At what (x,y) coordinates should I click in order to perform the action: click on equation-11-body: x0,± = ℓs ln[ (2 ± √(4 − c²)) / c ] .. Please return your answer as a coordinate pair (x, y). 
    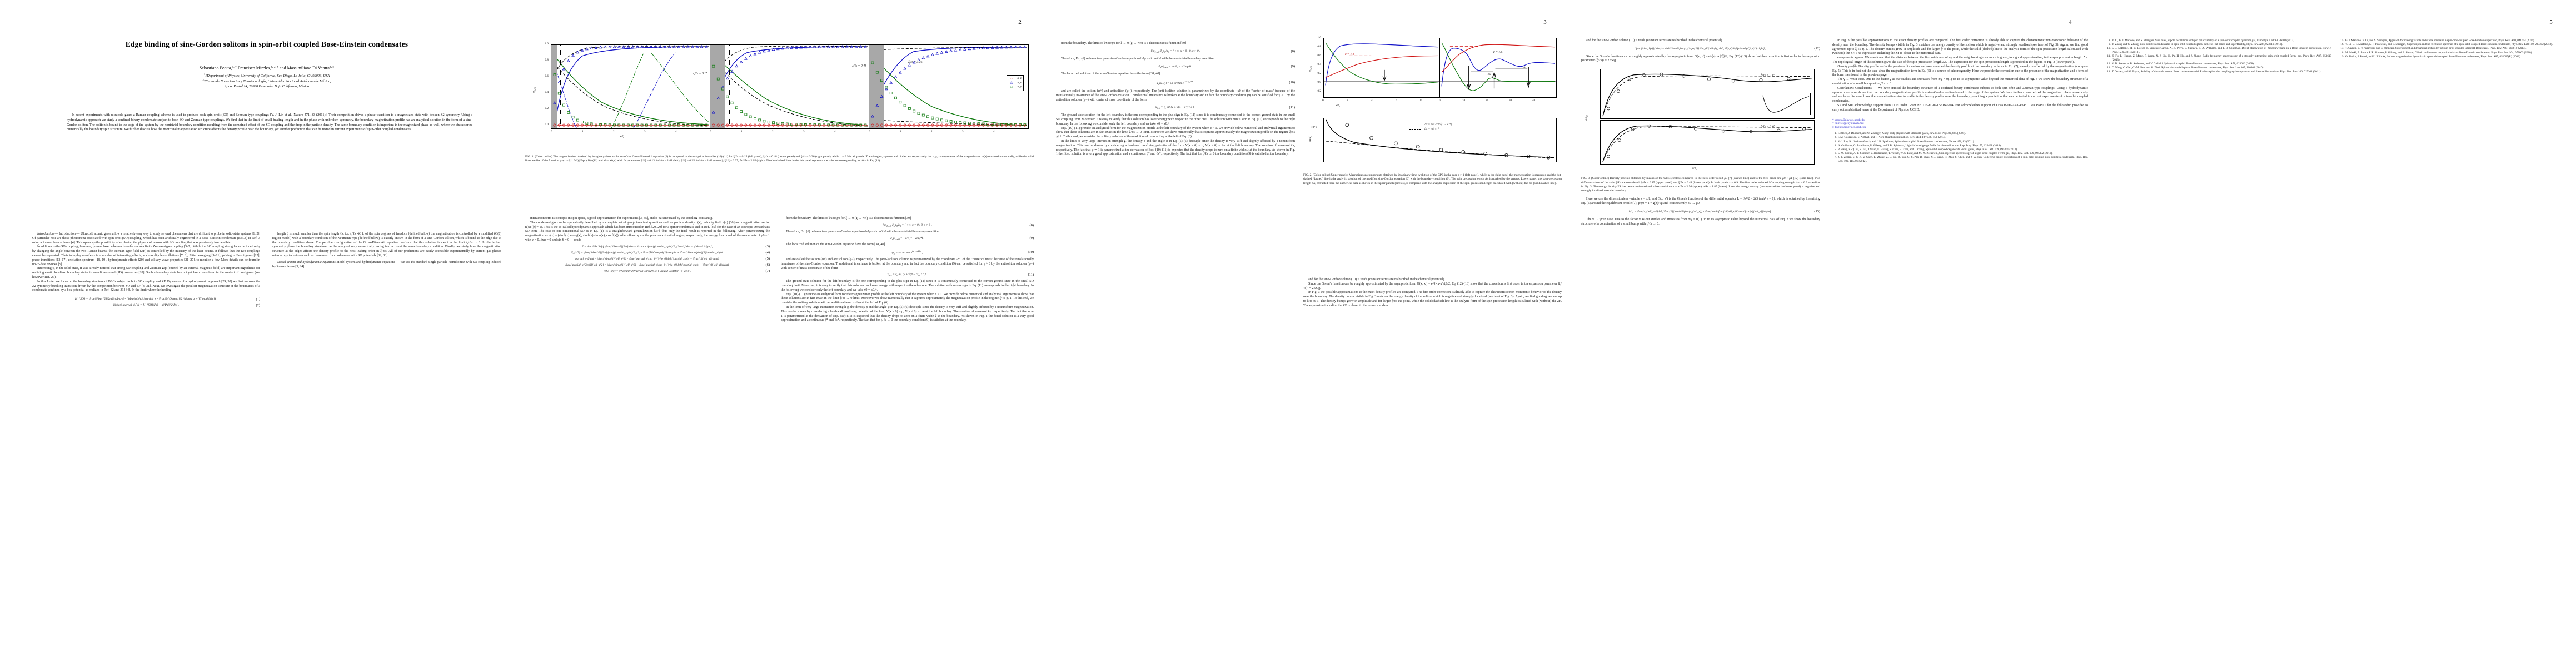
    Looking at the image, I should click on (1175, 108).